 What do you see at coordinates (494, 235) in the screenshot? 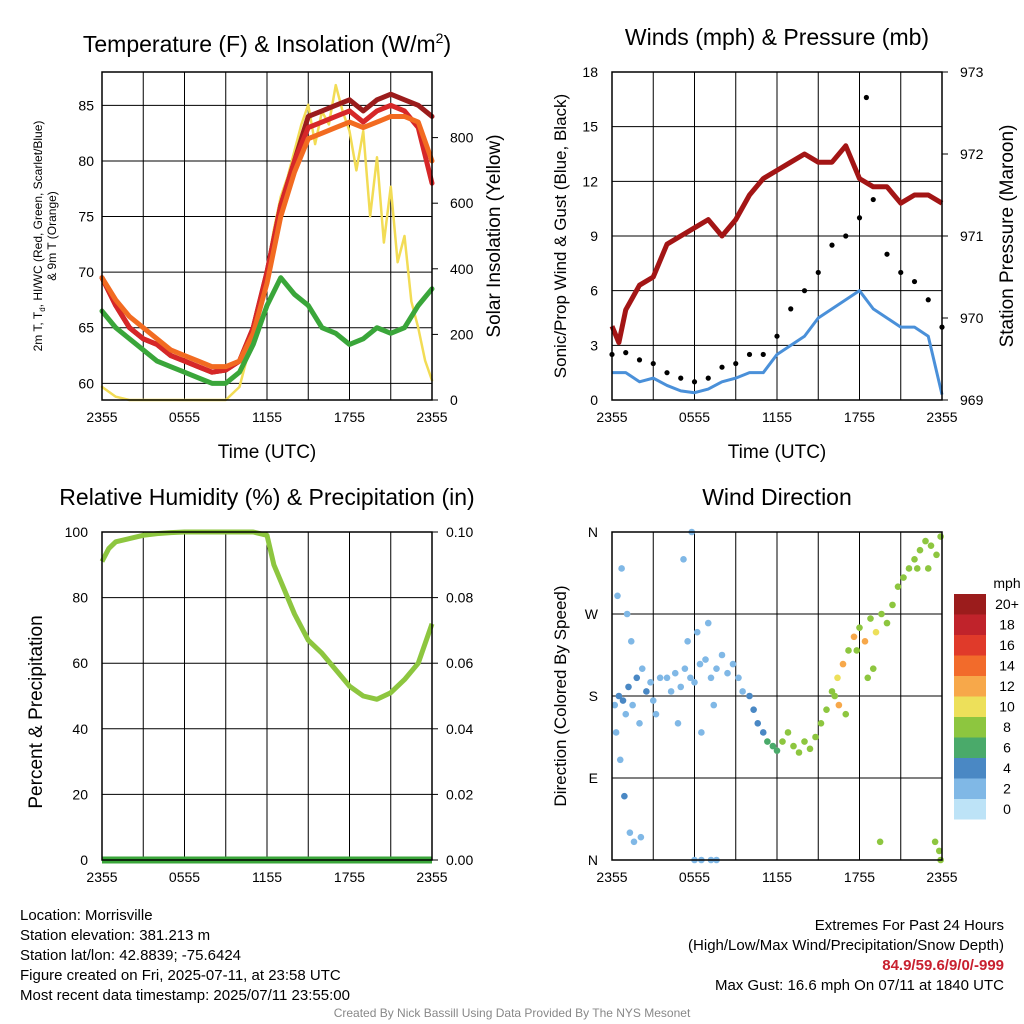
I see `y2-axis-label: Solar Insolation (Yellow)` at bounding box center [494, 235].